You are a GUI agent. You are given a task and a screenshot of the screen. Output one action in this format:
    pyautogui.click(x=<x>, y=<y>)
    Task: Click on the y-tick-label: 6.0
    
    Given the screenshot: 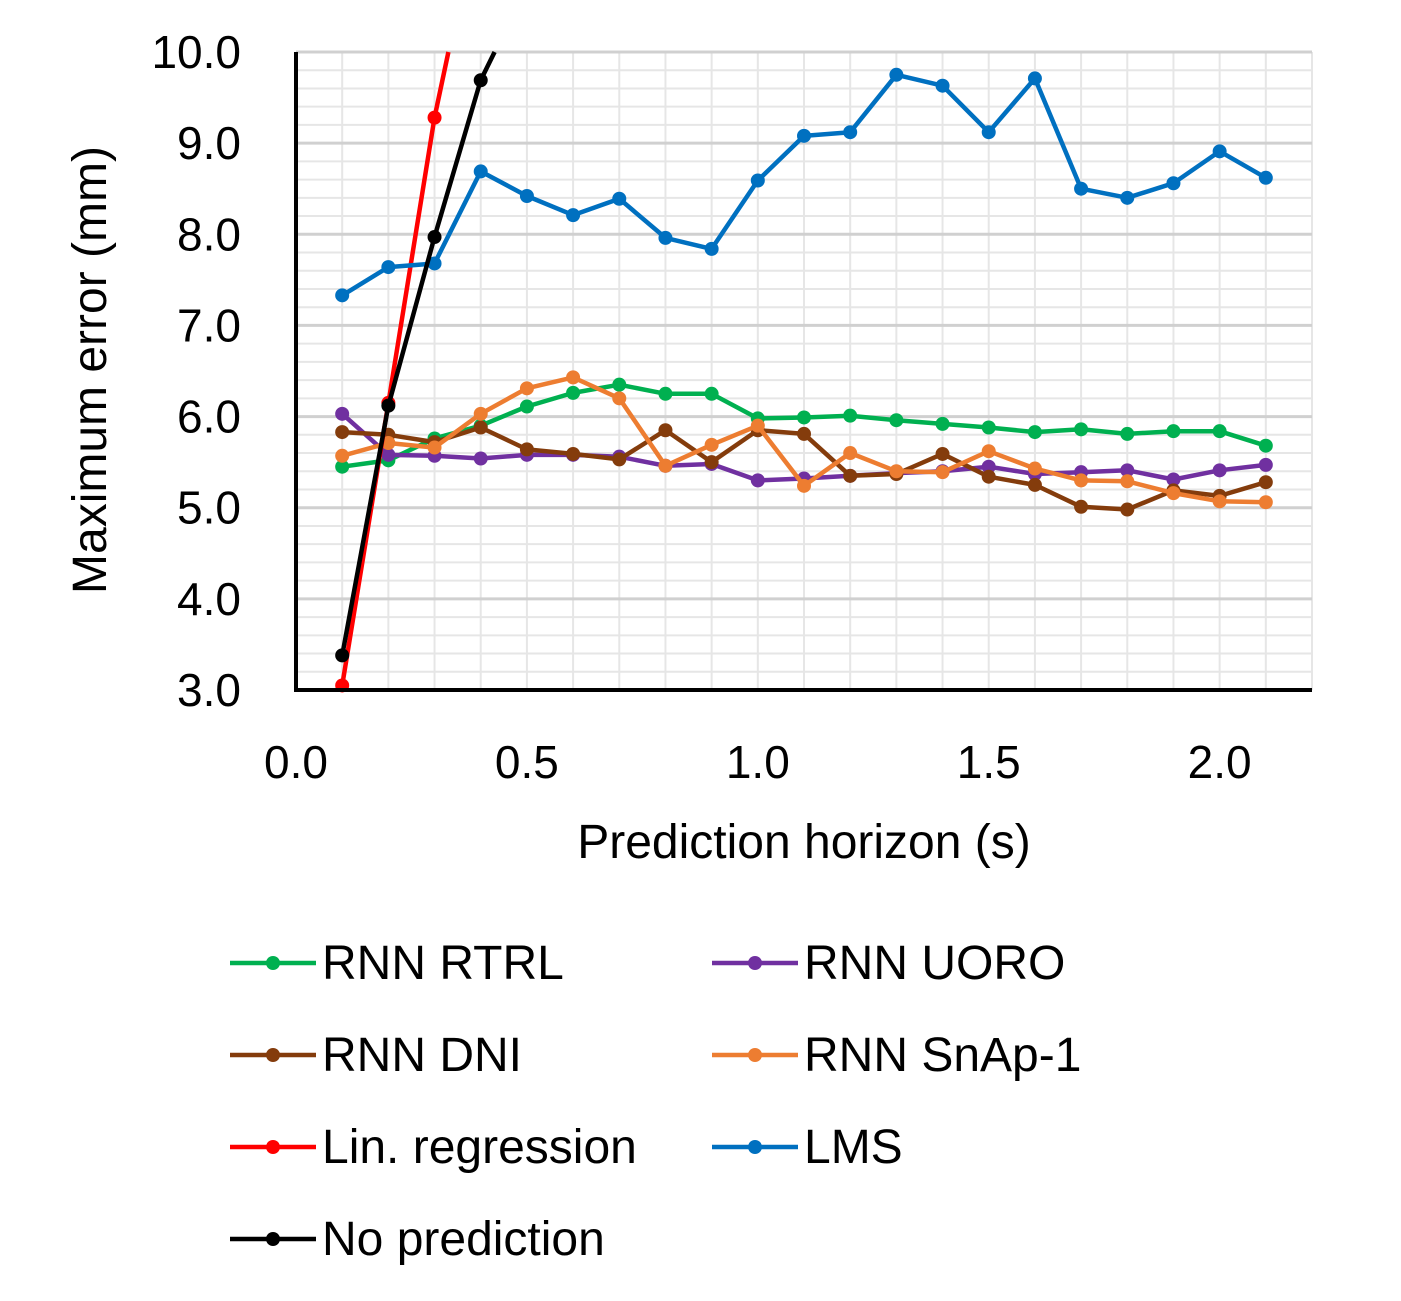 What is the action you would take?
    pyautogui.click(x=209, y=417)
    